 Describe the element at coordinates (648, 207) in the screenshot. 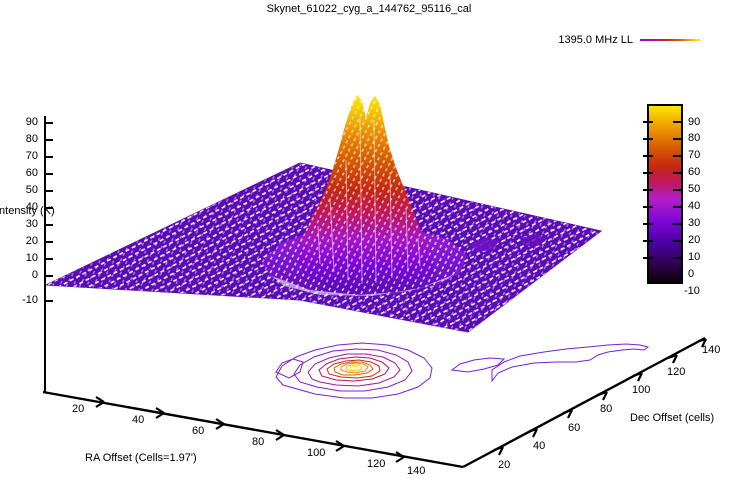

I see `colorbar-tick-30-left` at that location.